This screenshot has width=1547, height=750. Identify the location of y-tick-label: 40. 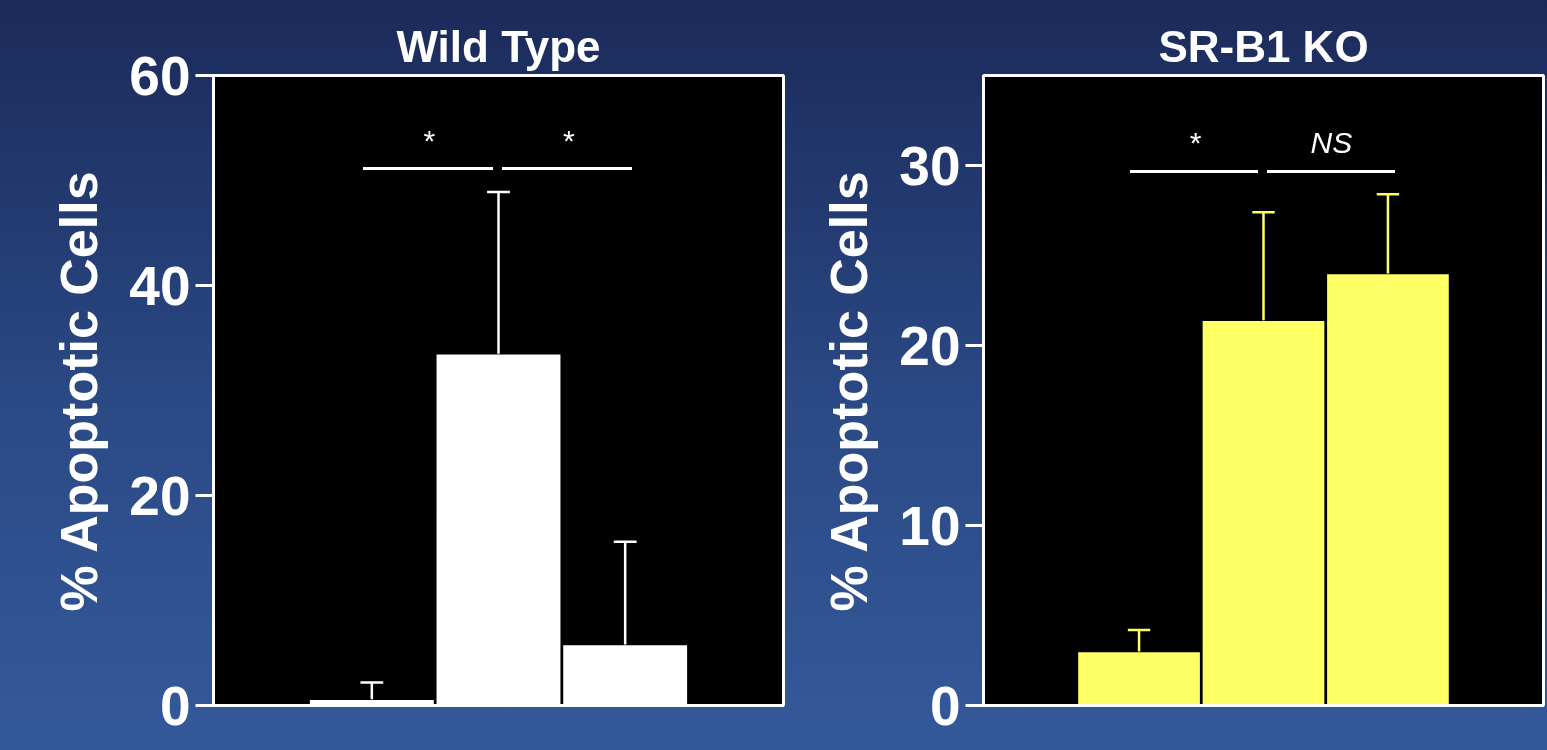
(160, 285).